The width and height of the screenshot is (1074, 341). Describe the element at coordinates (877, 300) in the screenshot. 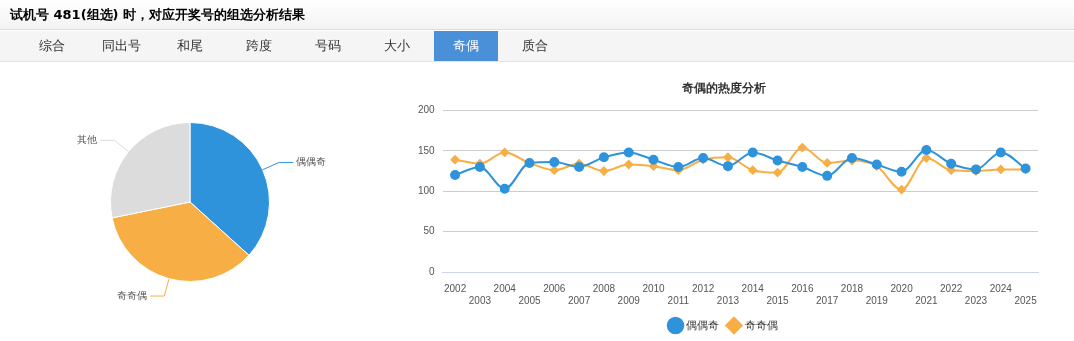

I see `x-tick-label: 2019` at that location.